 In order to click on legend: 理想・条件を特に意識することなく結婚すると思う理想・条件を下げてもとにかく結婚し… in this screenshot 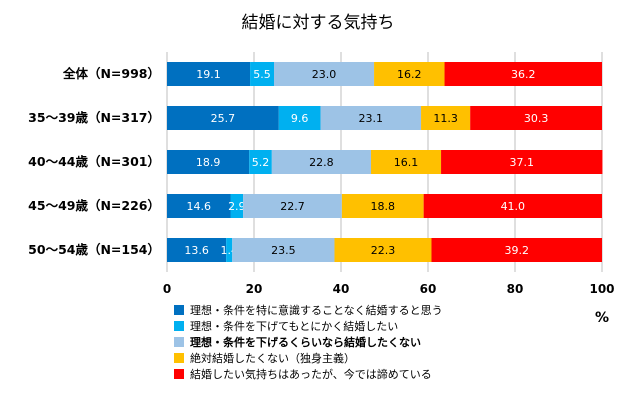, I will do `click(308, 342)`.